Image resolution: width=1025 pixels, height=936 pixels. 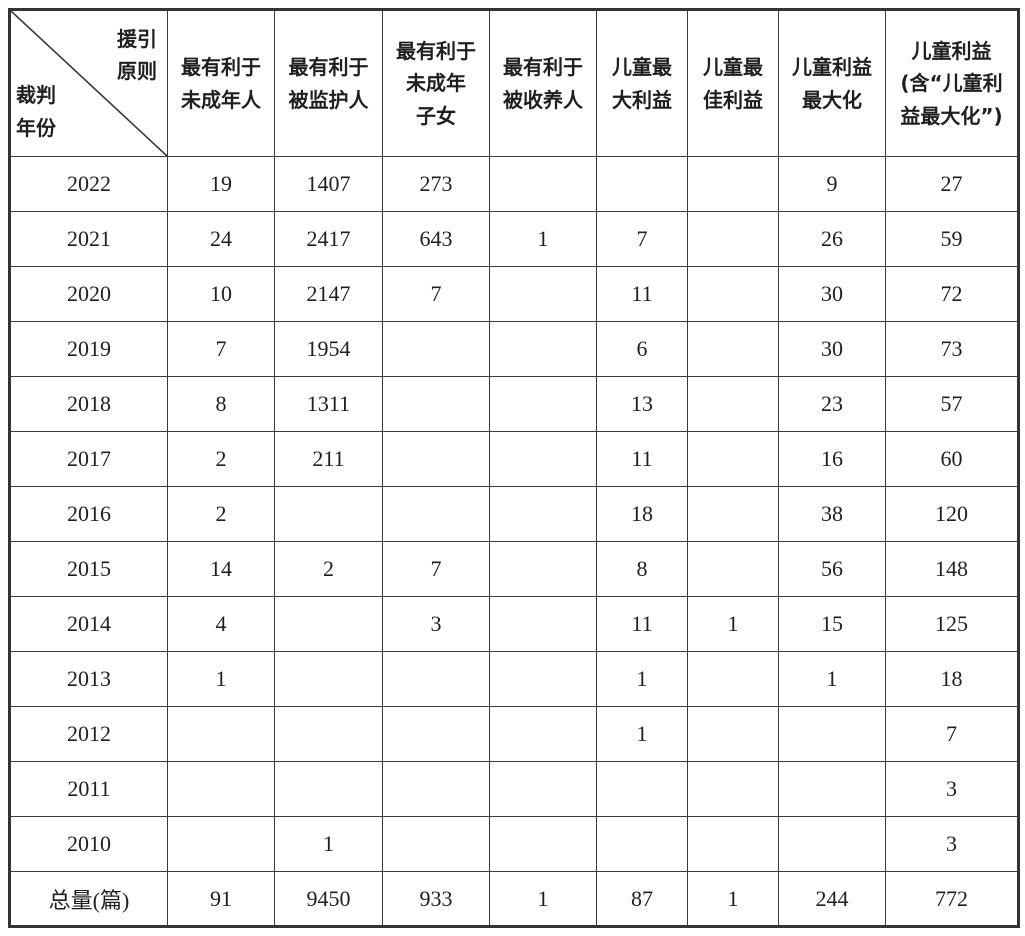 I want to click on diagonal-divider-line, so click(x=89, y=83).